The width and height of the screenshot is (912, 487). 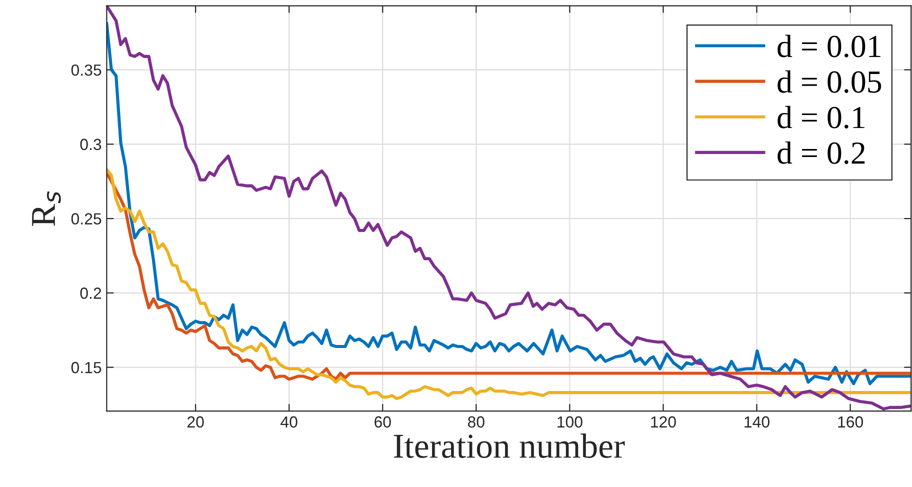 What do you see at coordinates (821, 152) in the screenshot?
I see `legend-label: d = 0.2` at bounding box center [821, 152].